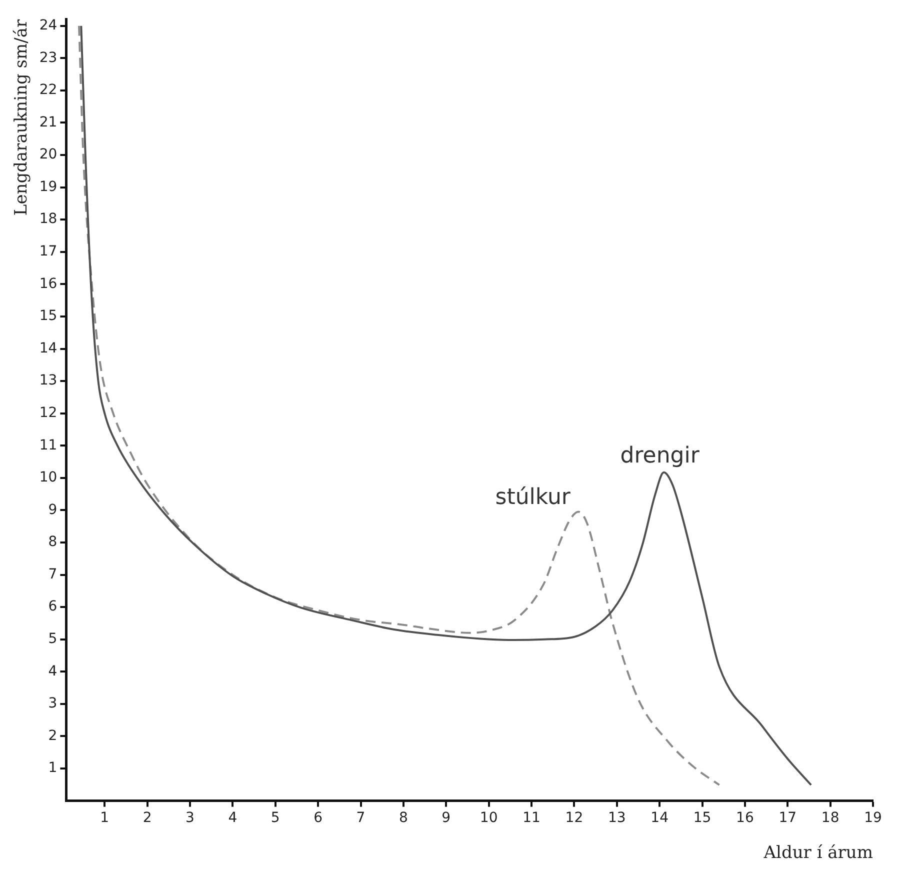 This screenshot has width=919, height=884. Describe the element at coordinates (48, 90) in the screenshot. I see `y-tick-label: 22` at that location.